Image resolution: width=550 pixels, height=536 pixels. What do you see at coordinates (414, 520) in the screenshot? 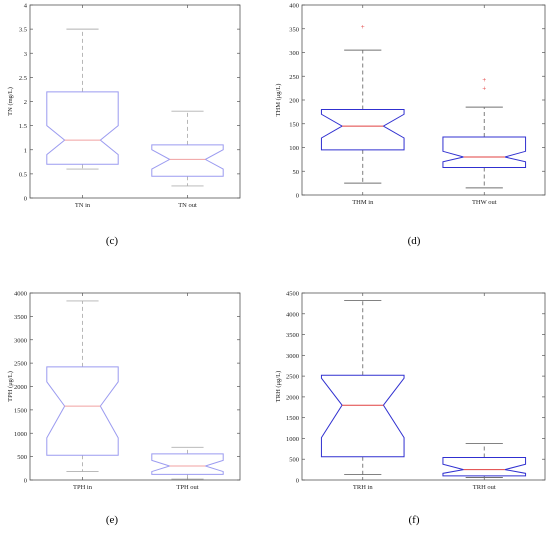
I see `panel-label: (f)` at bounding box center [414, 520].